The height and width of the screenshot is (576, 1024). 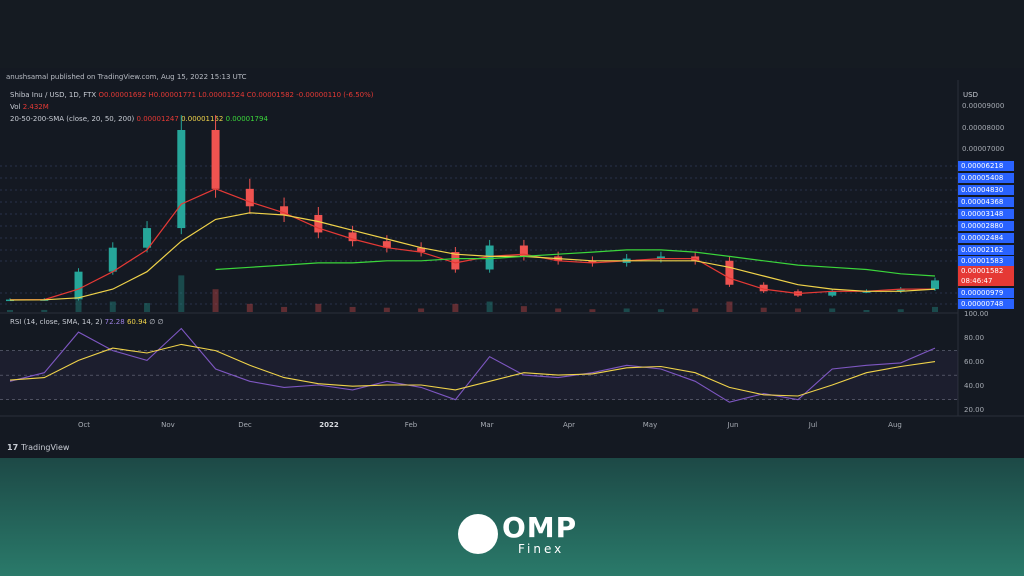 I want to click on price-level-label: 0.00002162, so click(x=986, y=250).